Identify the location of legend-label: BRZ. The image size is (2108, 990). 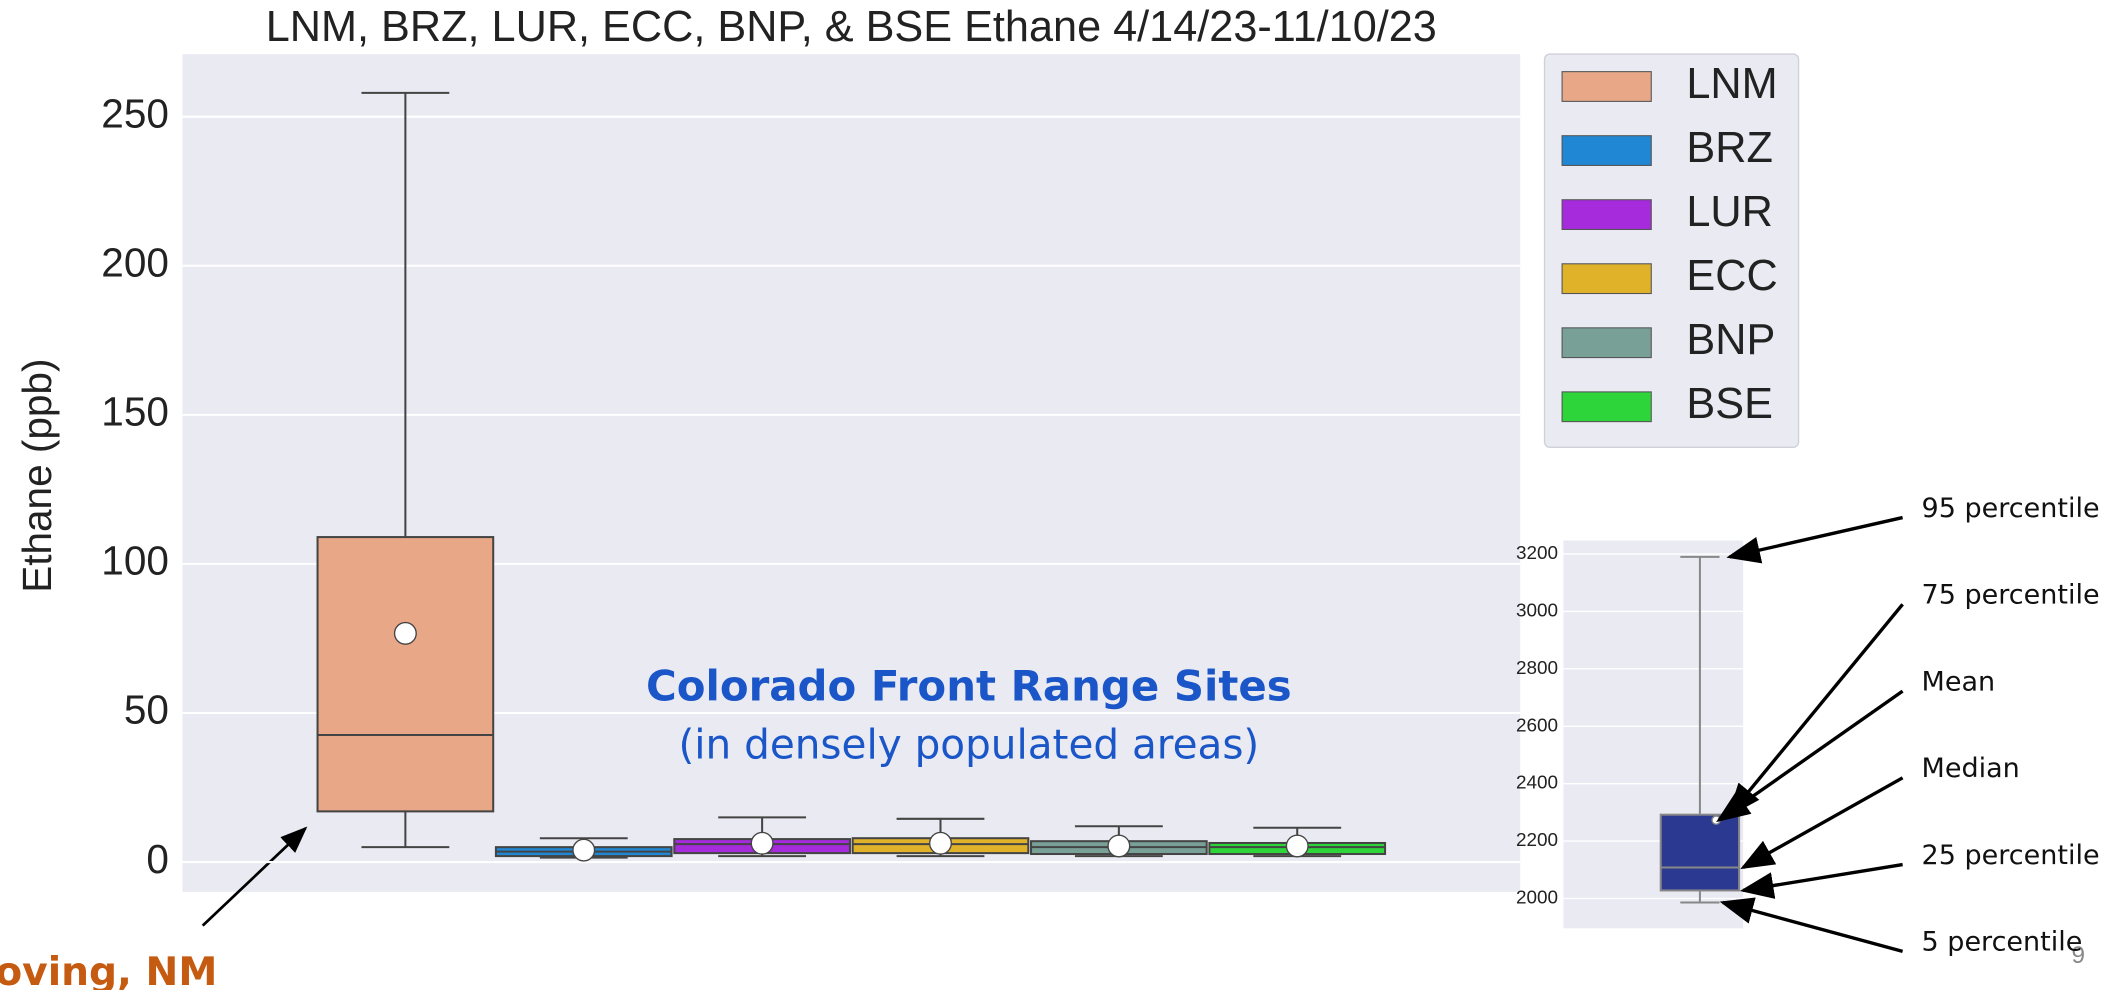
(1729, 148).